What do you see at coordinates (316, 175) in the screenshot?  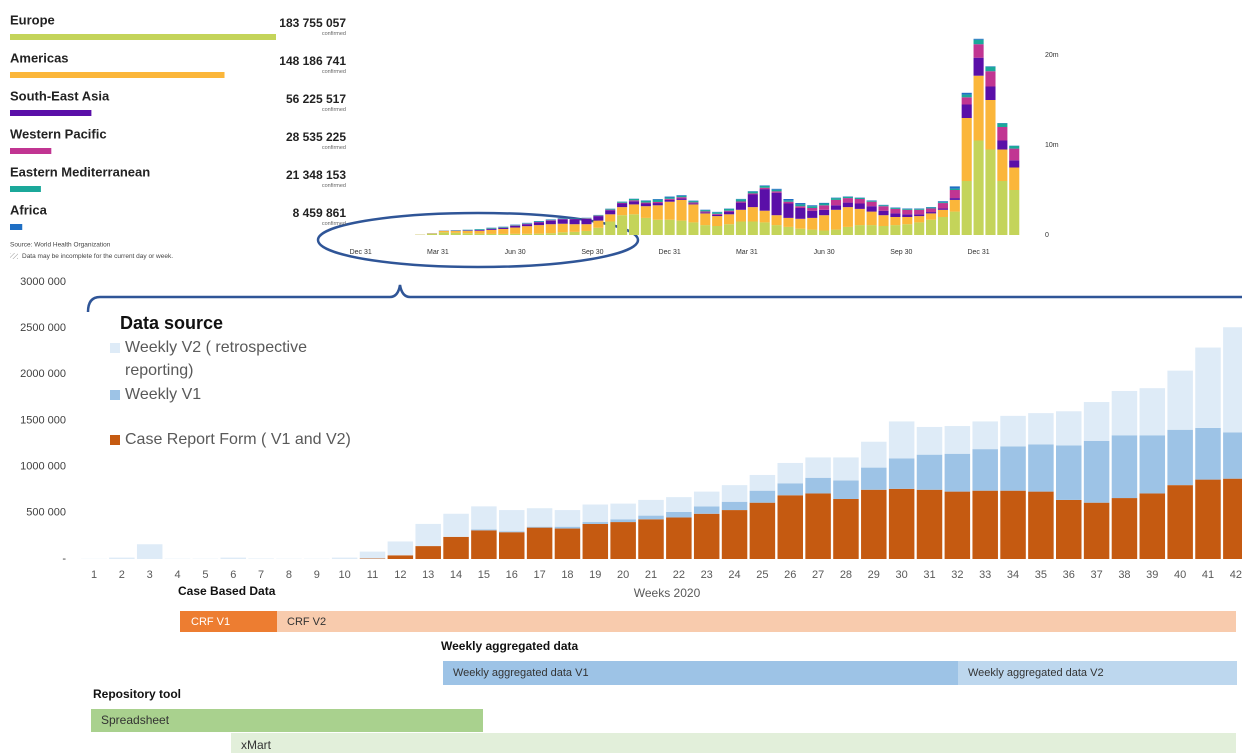 I see `region-total: 21 348 153` at bounding box center [316, 175].